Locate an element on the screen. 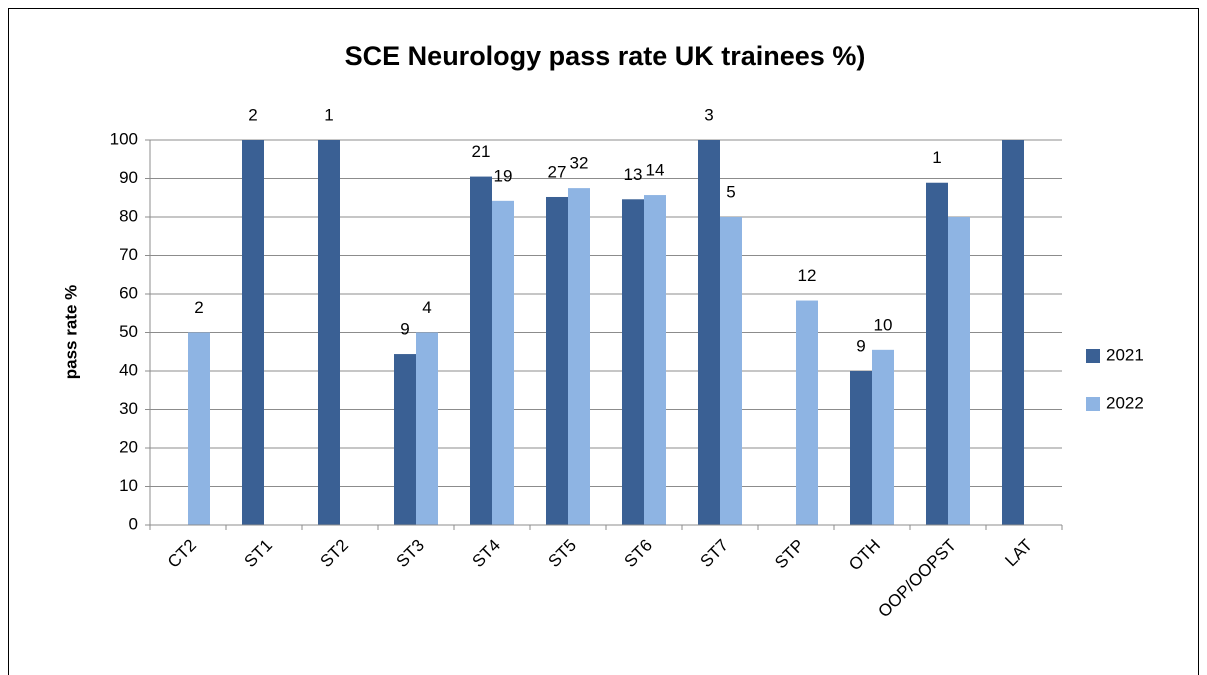 This screenshot has height=675, width=1207. x-tick-label: LAT is located at coordinates (1018, 553).